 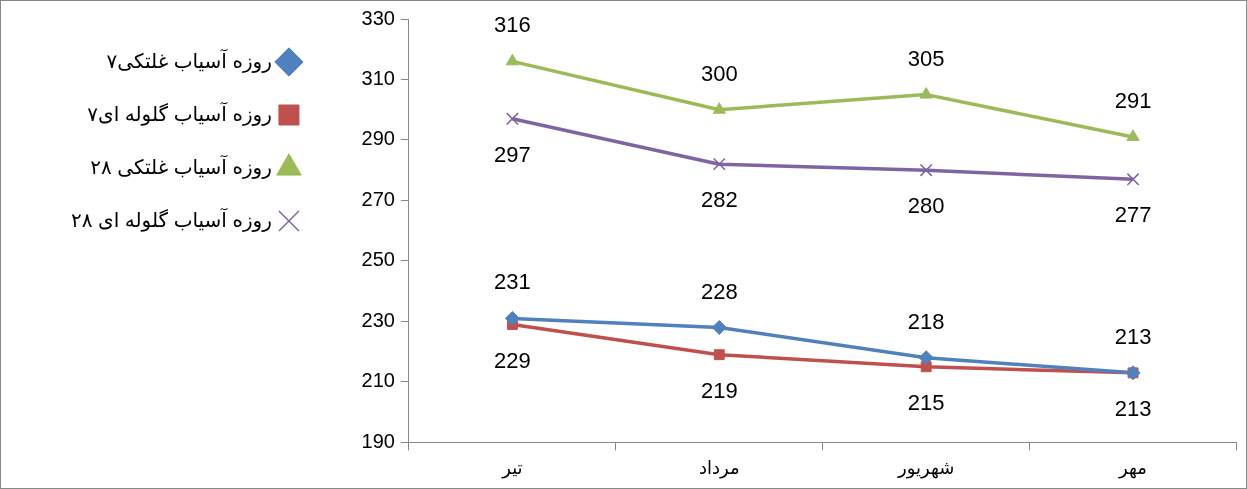 What do you see at coordinates (378, 440) in the screenshot?
I see `y-tick-label: 190` at bounding box center [378, 440].